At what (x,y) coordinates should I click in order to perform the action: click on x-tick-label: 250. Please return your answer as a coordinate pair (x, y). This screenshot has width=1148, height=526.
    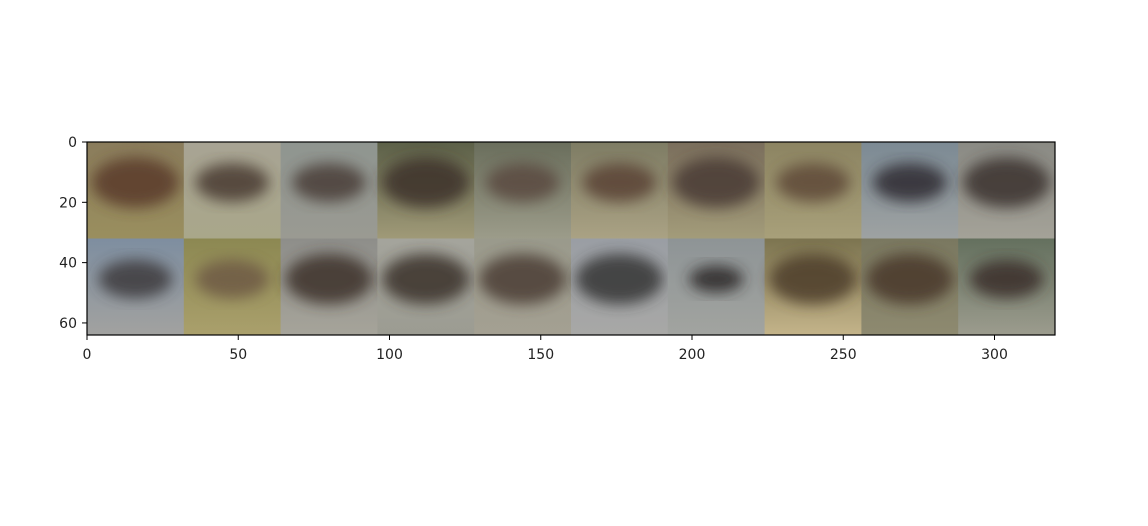
    Looking at the image, I should click on (843, 355).